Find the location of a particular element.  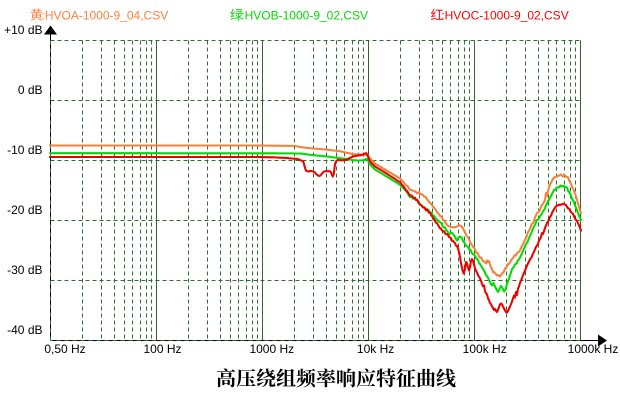

svg-text: 0 dB is located at coordinates (30, 90).